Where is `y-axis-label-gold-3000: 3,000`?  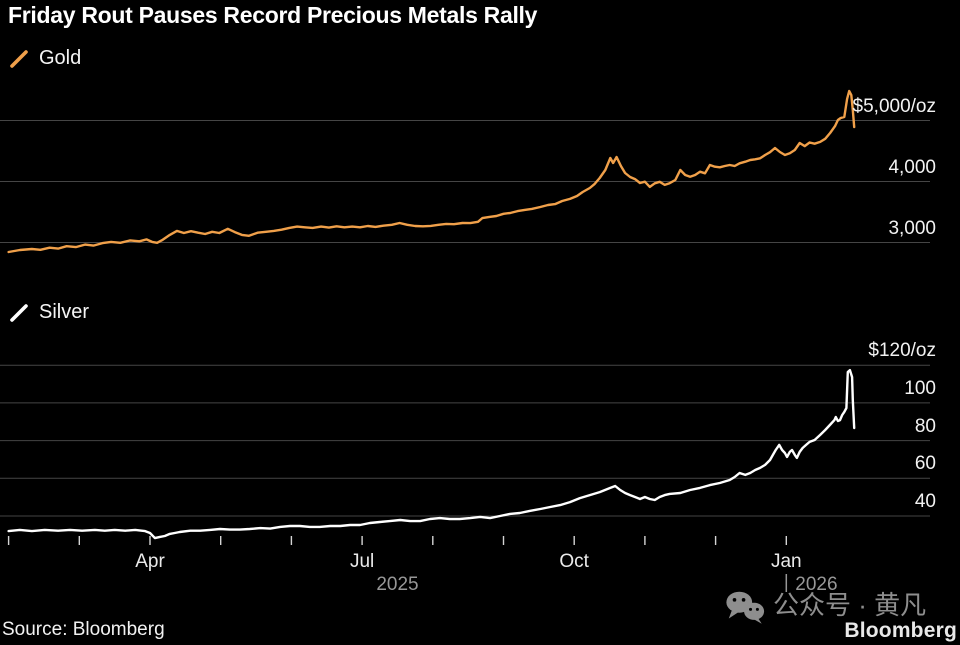 y-axis-label-gold-3000: 3,000 is located at coordinates (912, 228).